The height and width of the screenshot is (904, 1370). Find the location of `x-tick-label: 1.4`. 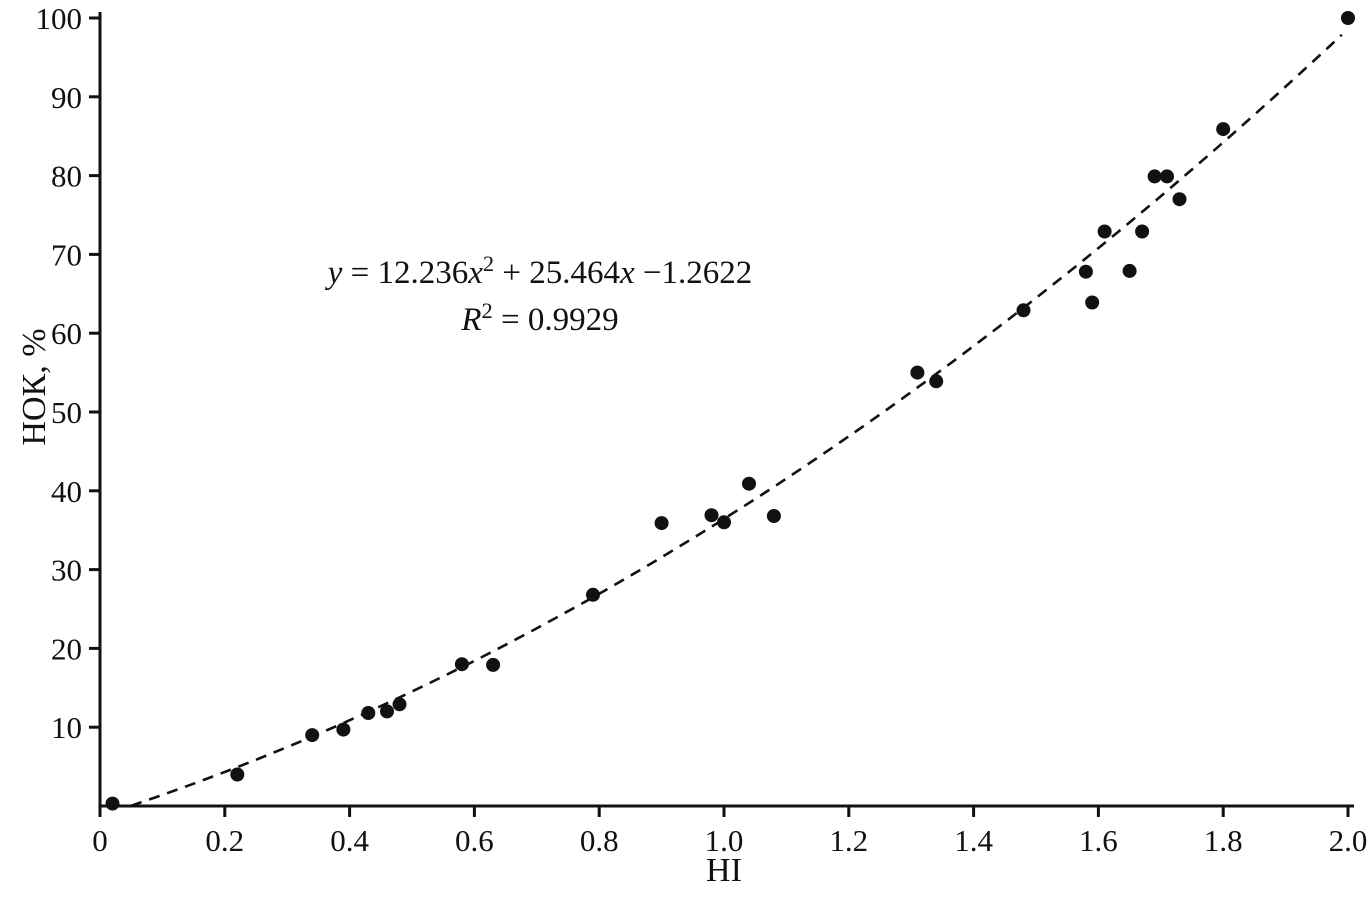

x-tick-label: 1.4 is located at coordinates (973, 840).